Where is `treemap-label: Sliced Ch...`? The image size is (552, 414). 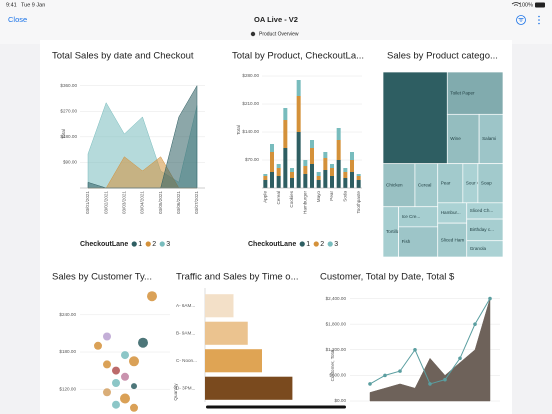
treemap-label: Sliced Ch... is located at coordinates (482, 210).